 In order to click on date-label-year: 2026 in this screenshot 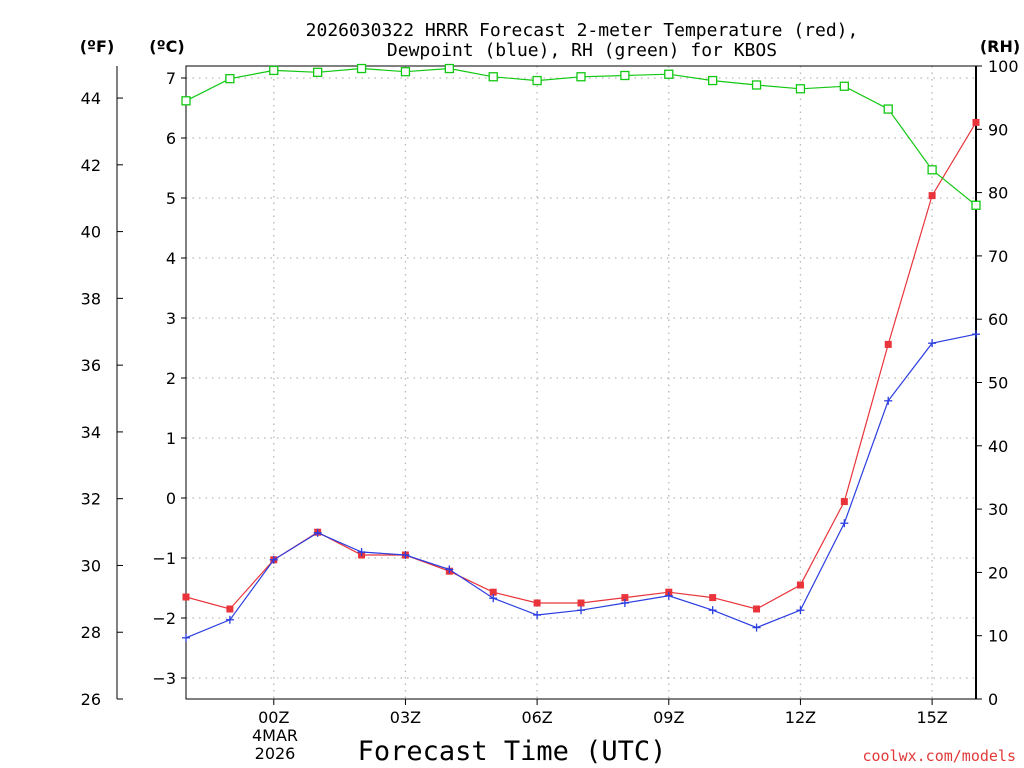, I will do `click(275, 753)`.